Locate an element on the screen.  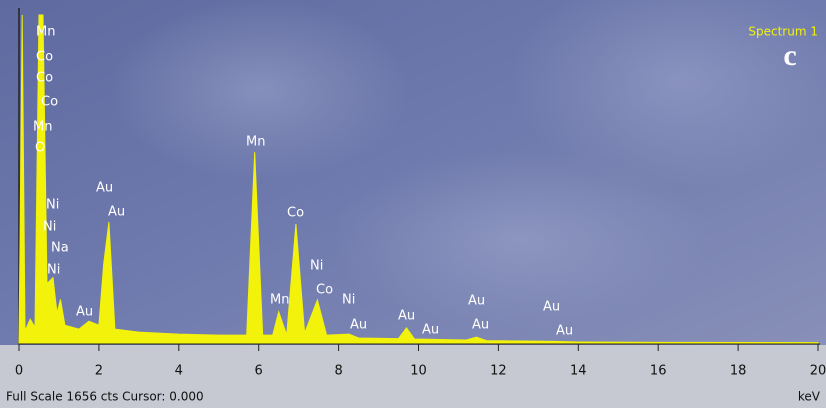
x-tick-label: 6 is located at coordinates (259, 371).